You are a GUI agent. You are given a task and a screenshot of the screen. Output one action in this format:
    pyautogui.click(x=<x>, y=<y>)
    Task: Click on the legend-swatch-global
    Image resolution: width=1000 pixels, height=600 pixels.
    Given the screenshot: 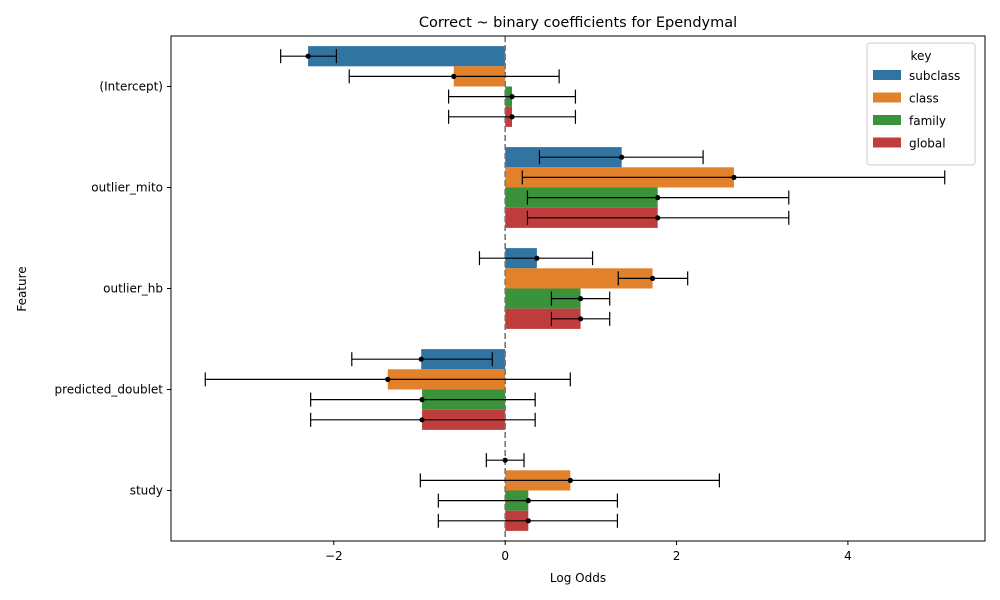 What is the action you would take?
    pyautogui.click(x=887, y=142)
    